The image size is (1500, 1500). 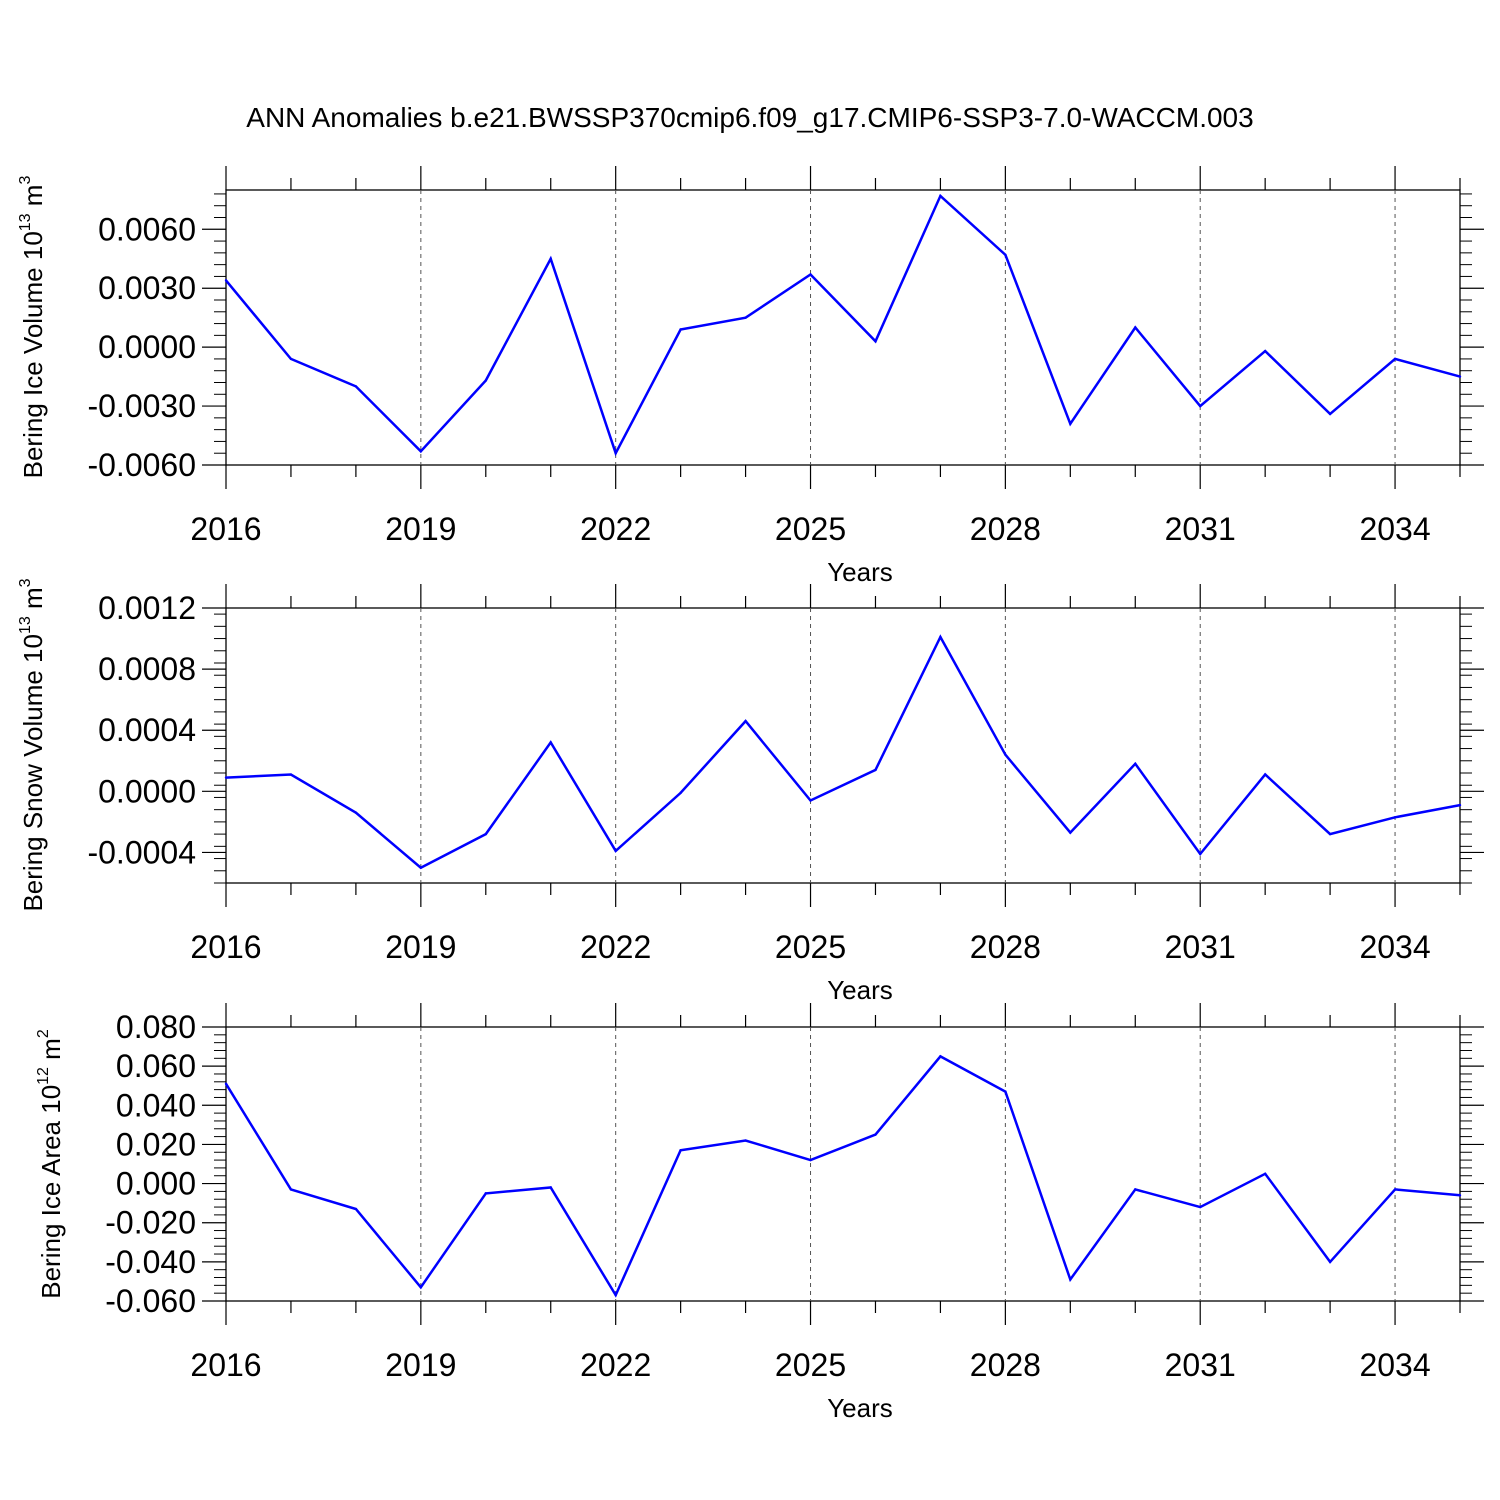 I want to click on y-axis-label: Bering Ice Area 1012 m2, so click(x=50, y=1164).